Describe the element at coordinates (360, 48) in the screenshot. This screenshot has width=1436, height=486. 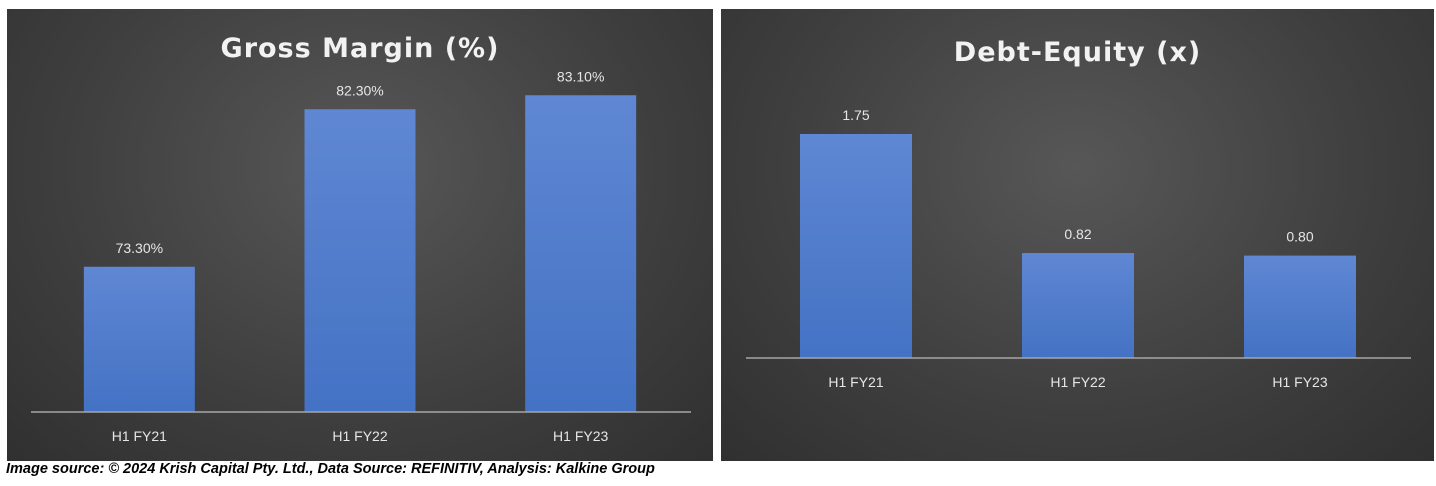
I see `chart-title: Gross Margin (%)` at that location.